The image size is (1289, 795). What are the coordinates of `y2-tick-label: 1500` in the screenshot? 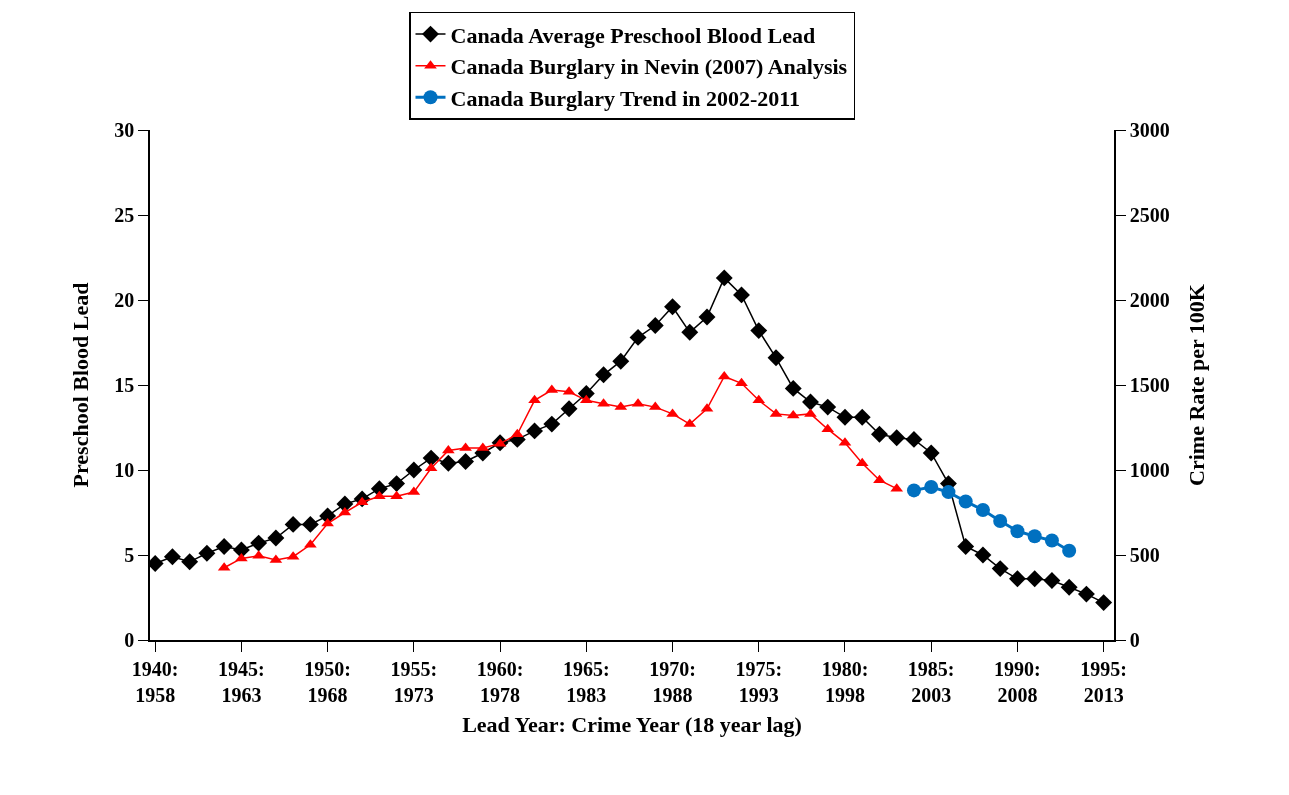 It's located at (1149, 385).